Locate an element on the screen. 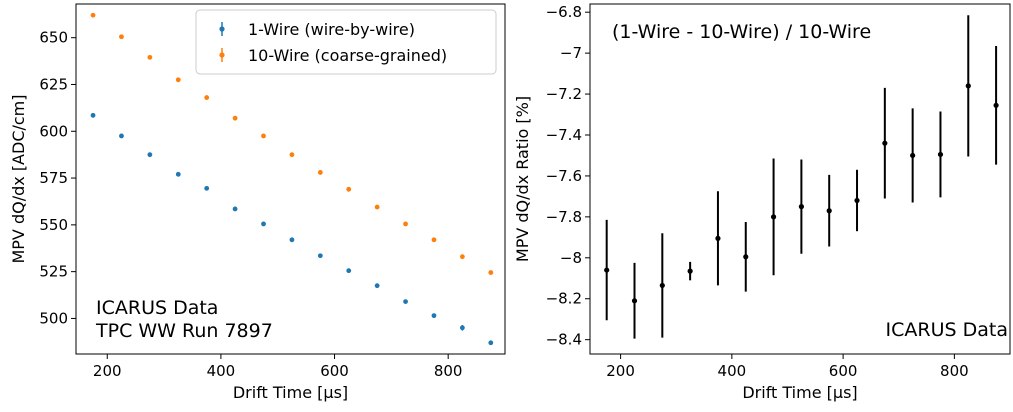  y-tick-label: 525 is located at coordinates (53, 272).